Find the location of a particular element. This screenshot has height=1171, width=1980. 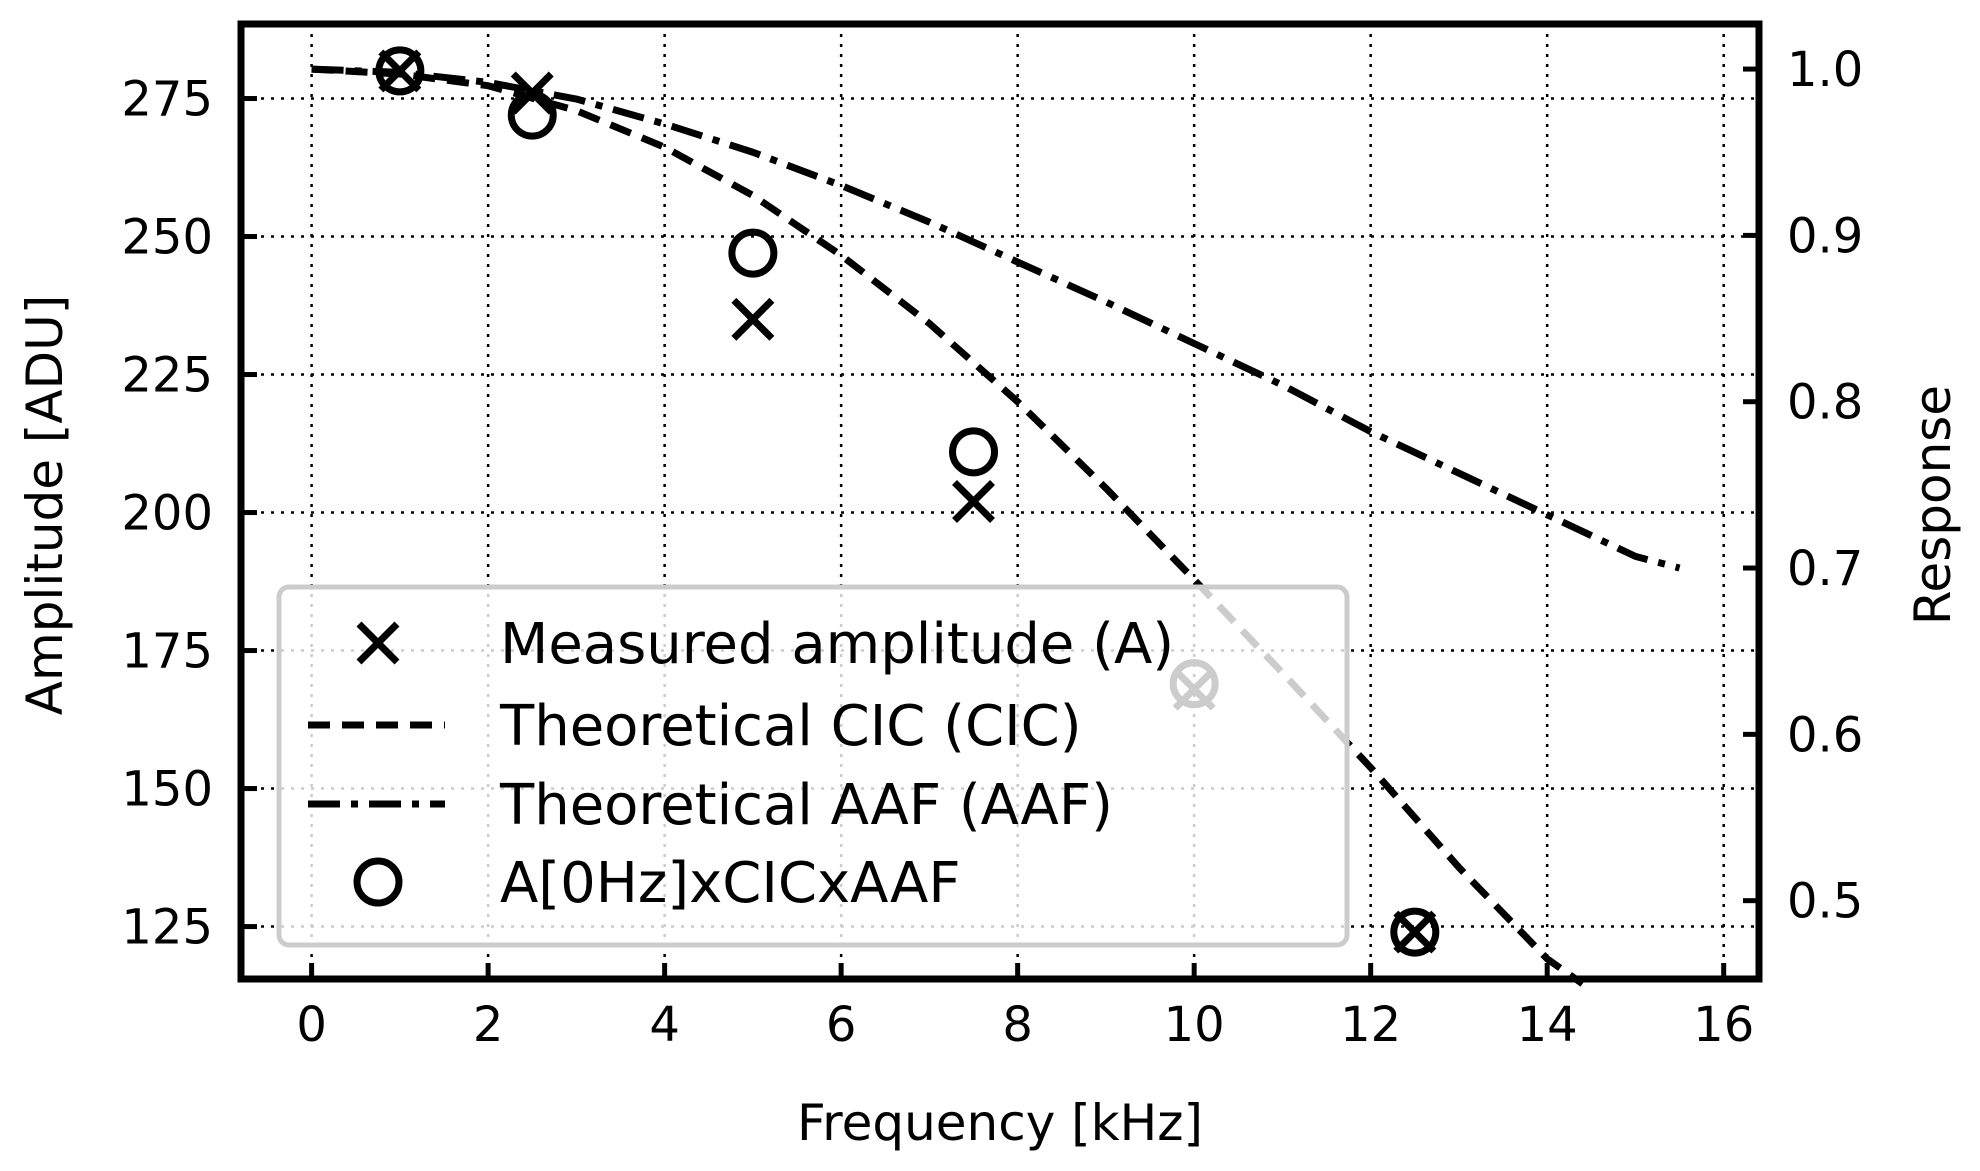

y-axis-label: Amplitude [ADU] is located at coordinates (45, 505).